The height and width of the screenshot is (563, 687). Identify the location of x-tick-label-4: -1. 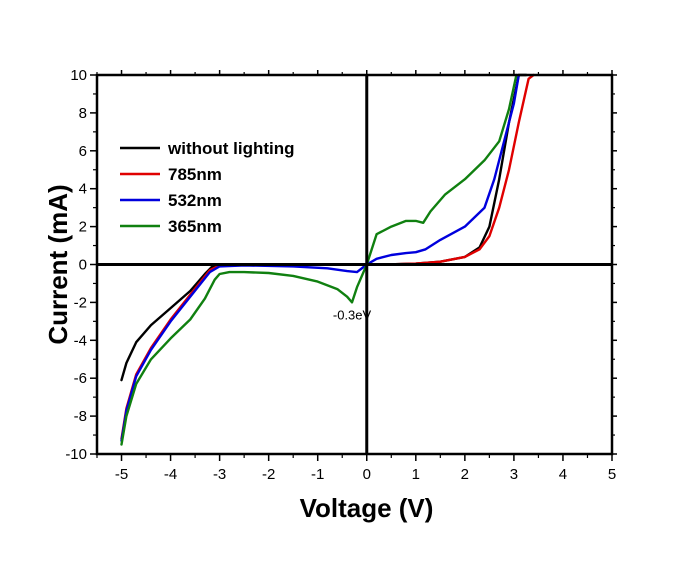
(317, 474).